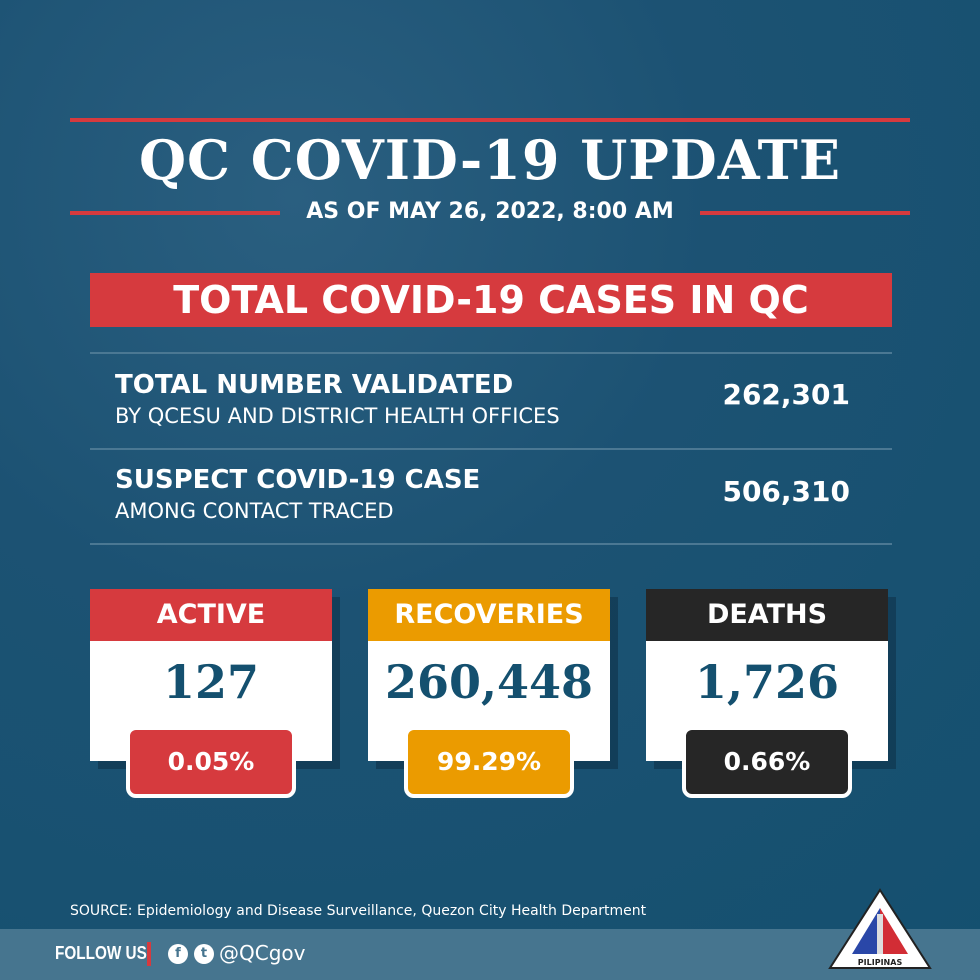  What do you see at coordinates (211, 762) in the screenshot?
I see `percent-badge: 0.05%` at bounding box center [211, 762].